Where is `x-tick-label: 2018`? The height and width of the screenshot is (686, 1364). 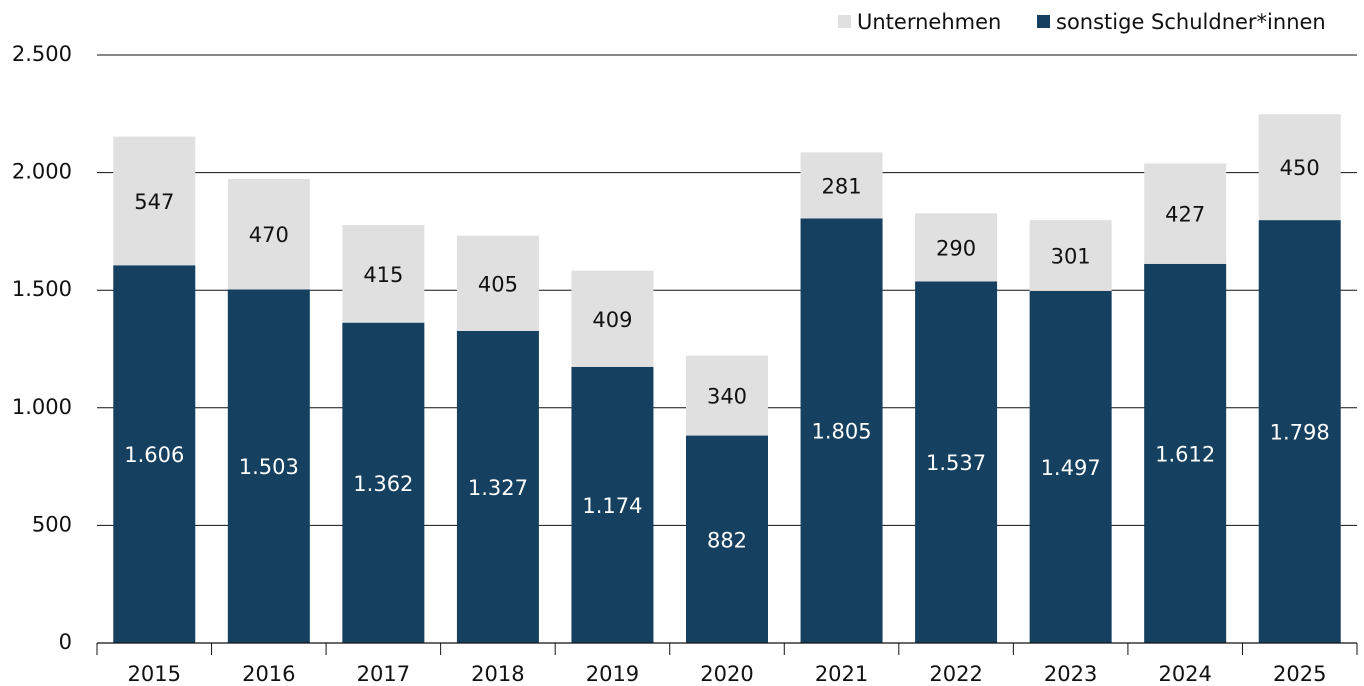 x-tick-label: 2018 is located at coordinates (497, 674).